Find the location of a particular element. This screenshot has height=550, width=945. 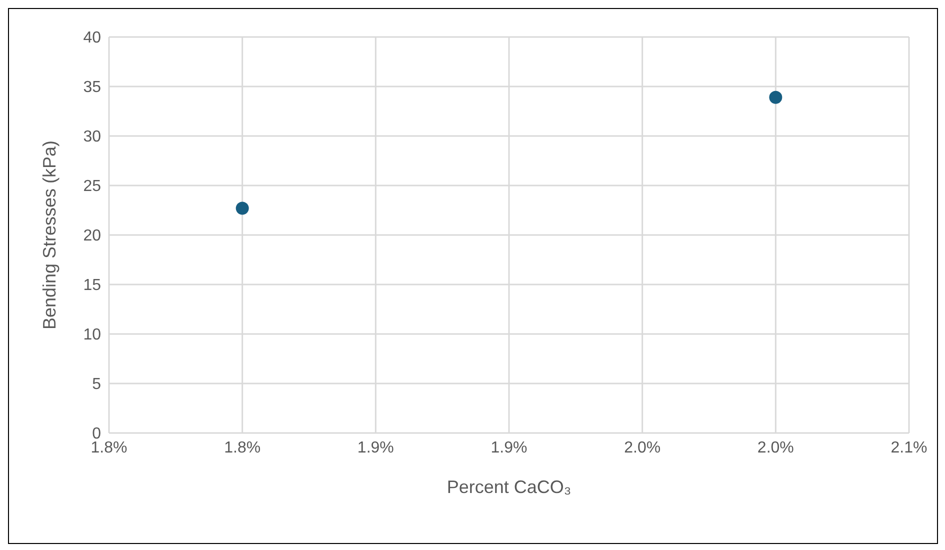

x-tick-label: 1.8% is located at coordinates (242, 447).